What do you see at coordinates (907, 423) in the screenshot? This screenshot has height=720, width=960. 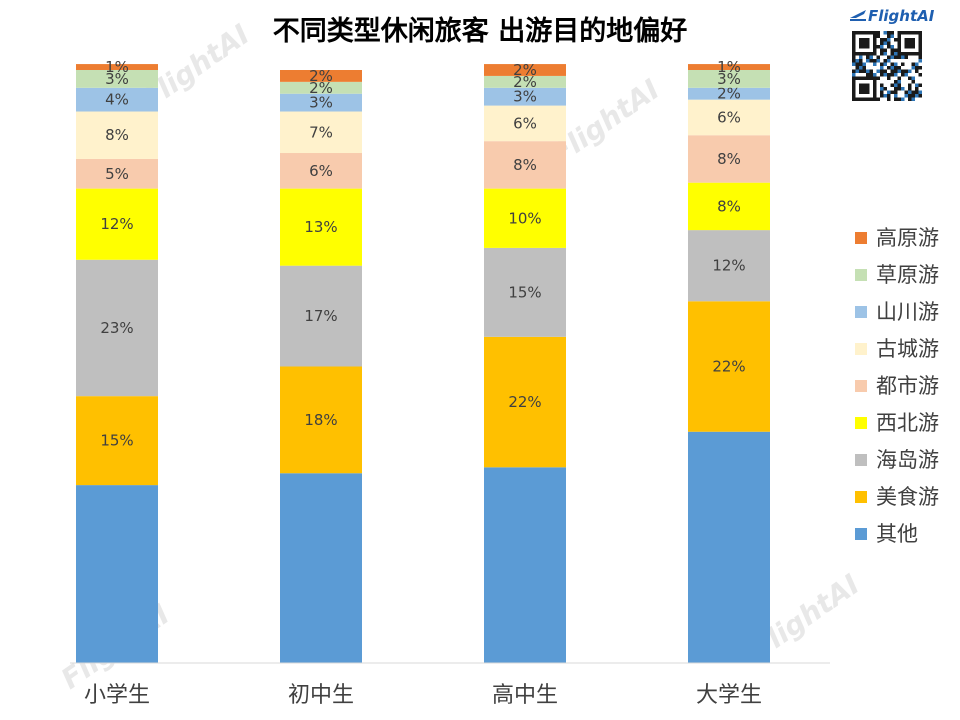 I see `legend-label: 西北游` at bounding box center [907, 423].